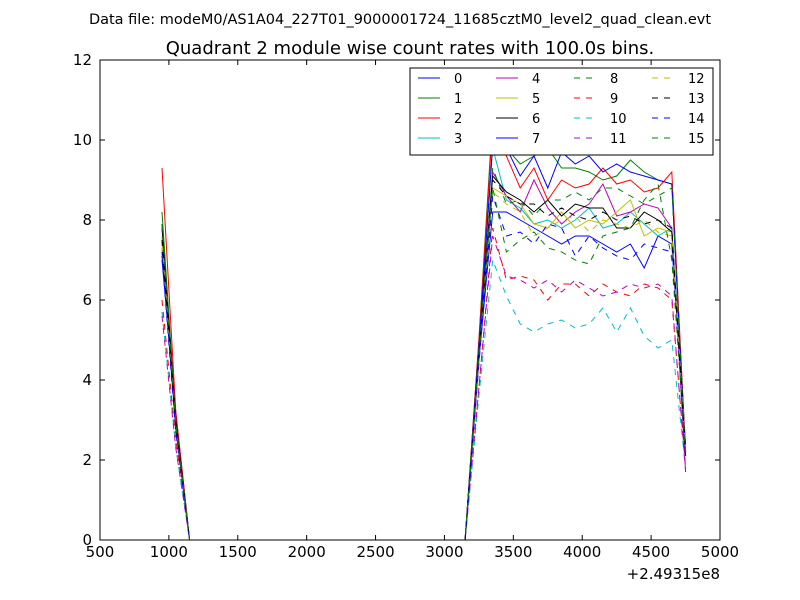  I want to click on legend-label-5: 5, so click(536, 99).